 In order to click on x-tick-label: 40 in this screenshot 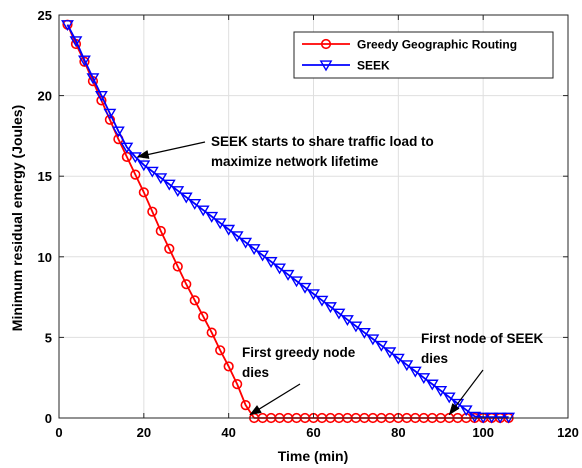, I will do `click(228, 432)`.